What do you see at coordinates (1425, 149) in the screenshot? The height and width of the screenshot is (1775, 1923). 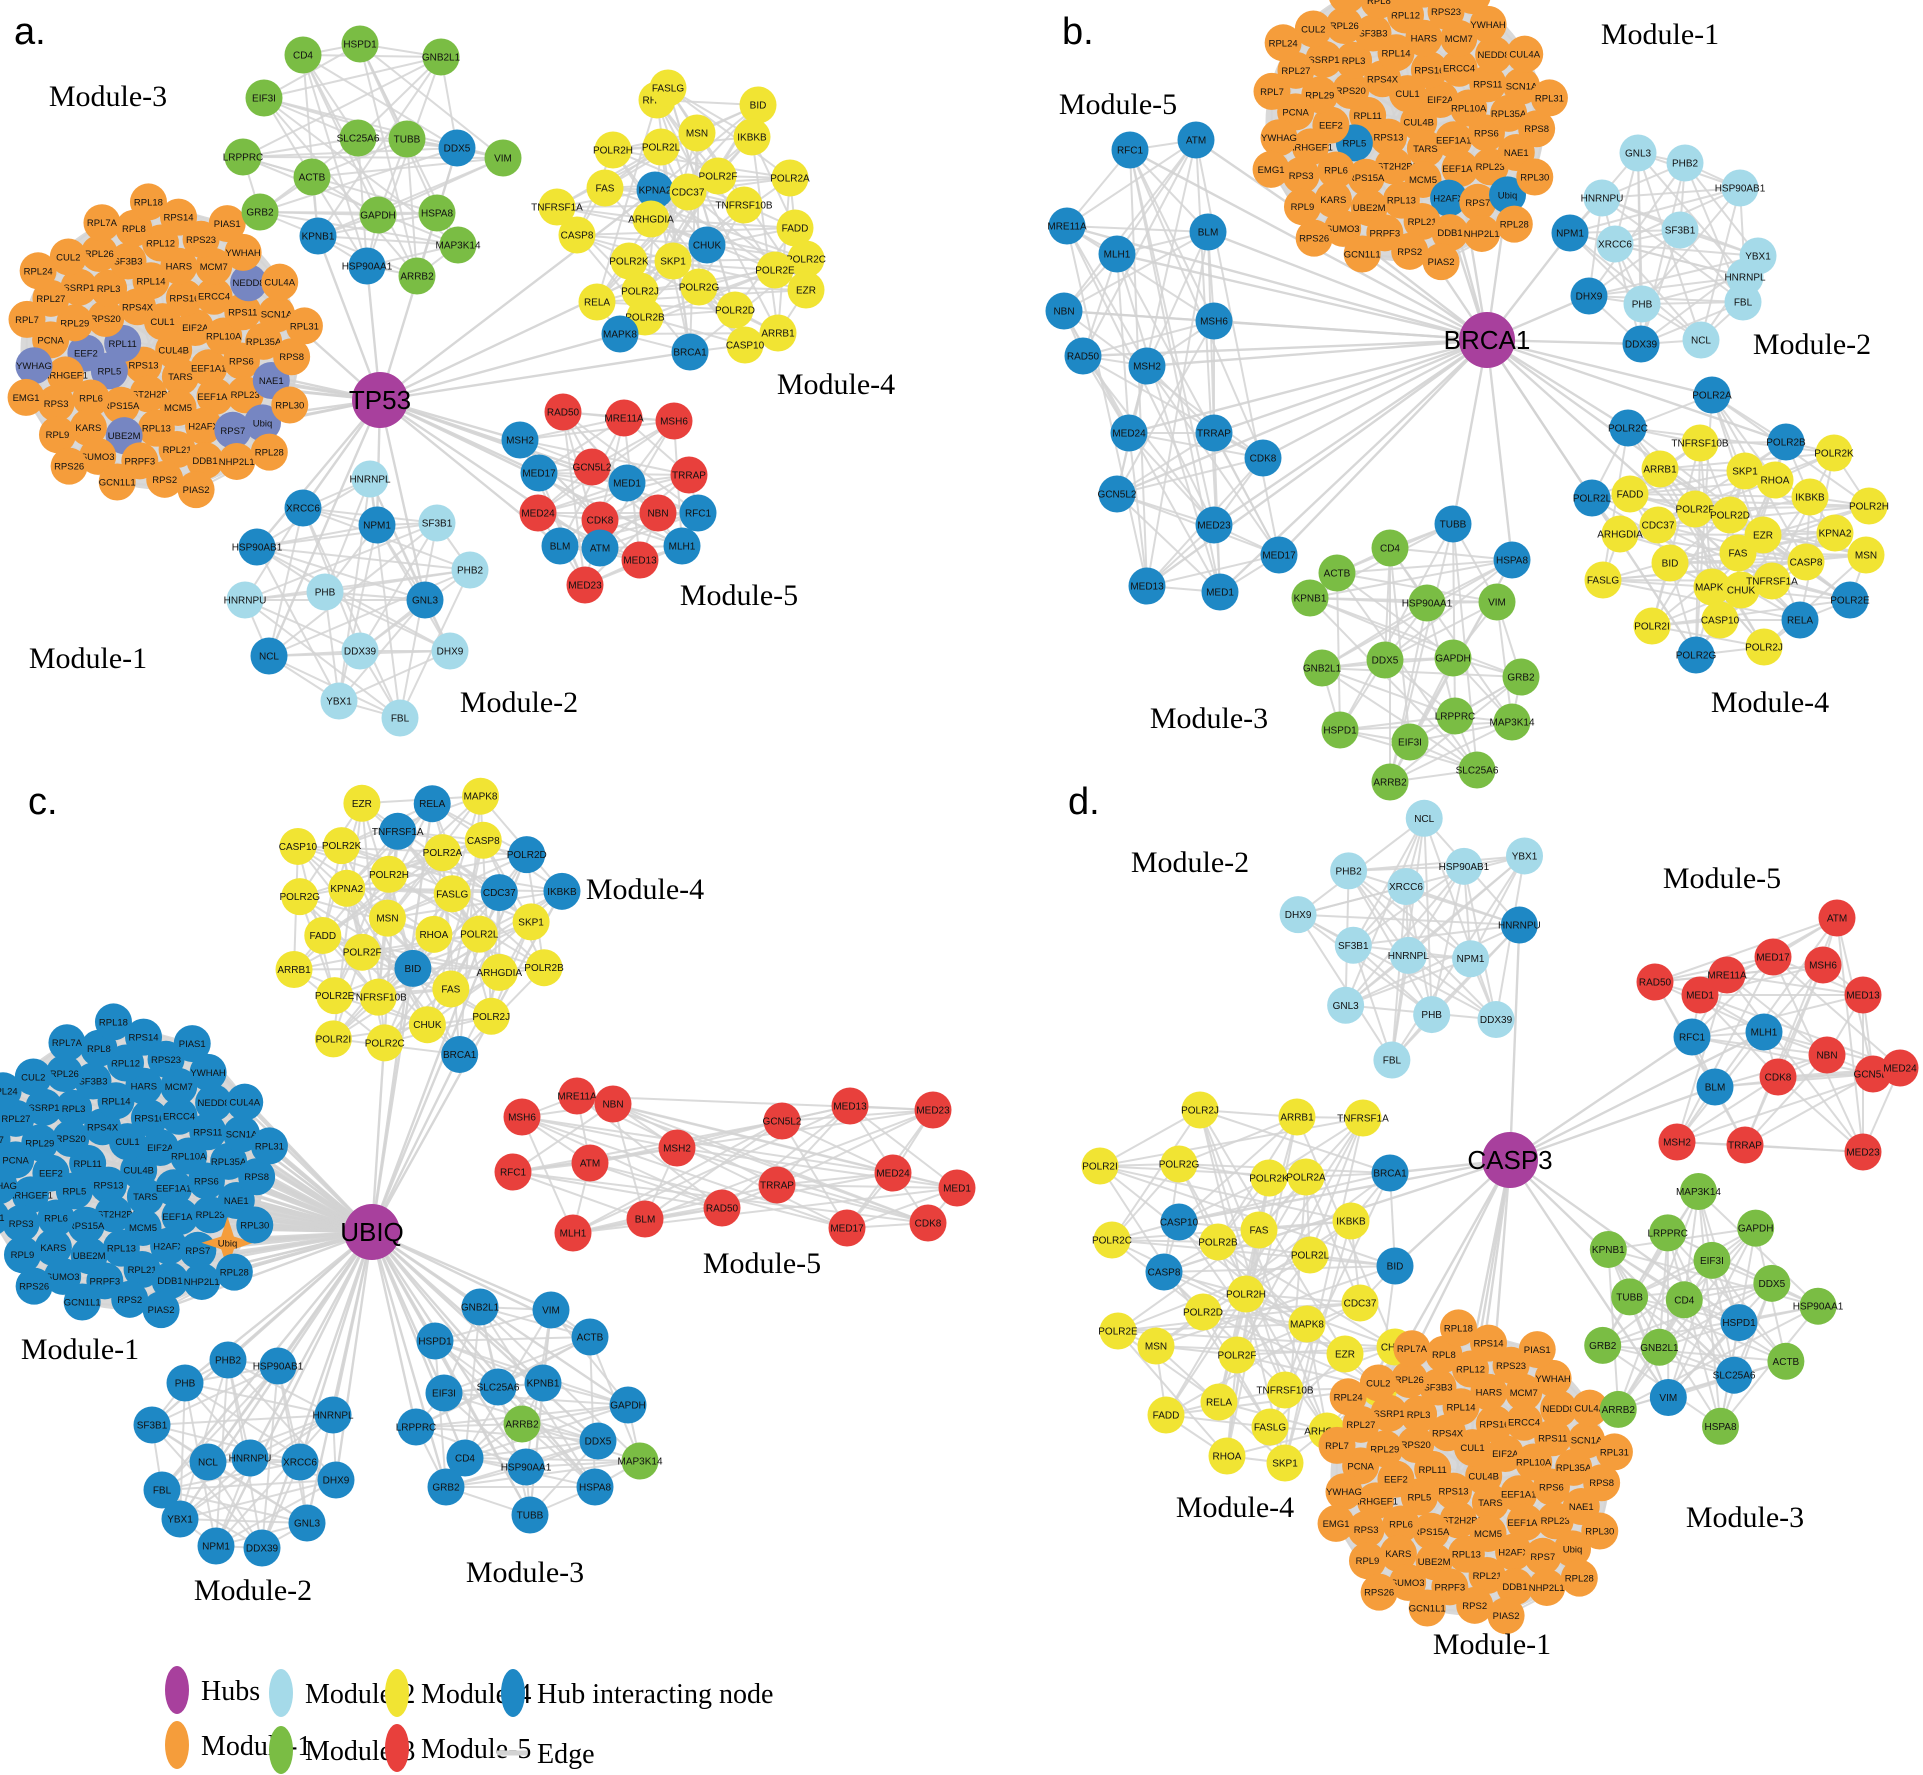 I see `node-label: TARS` at bounding box center [1425, 149].